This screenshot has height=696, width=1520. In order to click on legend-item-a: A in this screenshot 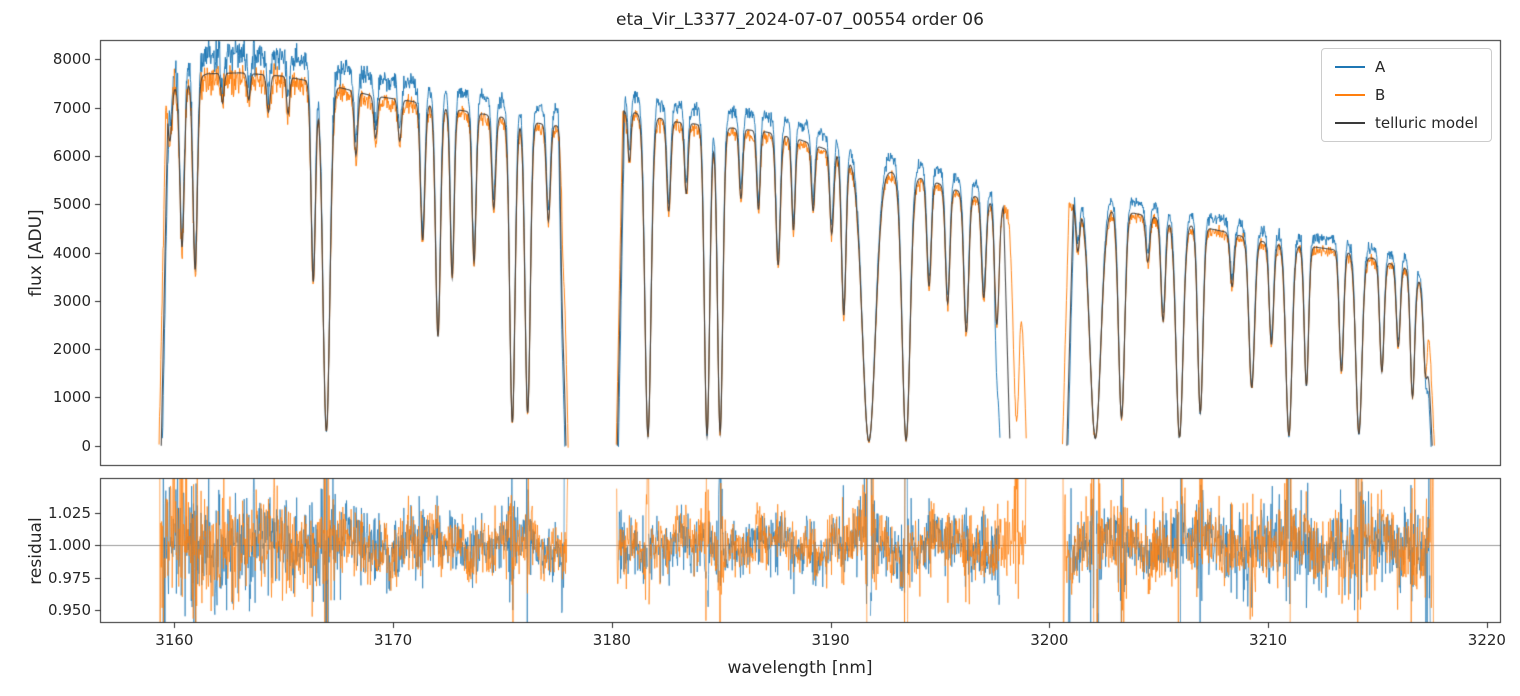, I will do `click(1406, 67)`.